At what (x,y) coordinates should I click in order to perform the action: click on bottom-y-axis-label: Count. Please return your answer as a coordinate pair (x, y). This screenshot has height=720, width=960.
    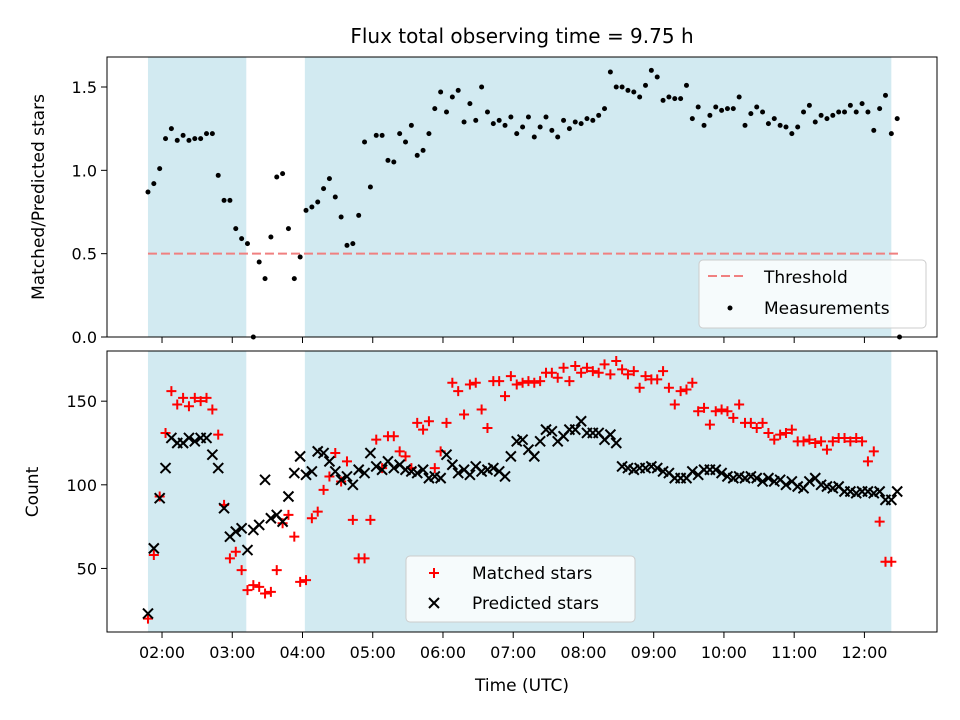
    Looking at the image, I should click on (33, 491).